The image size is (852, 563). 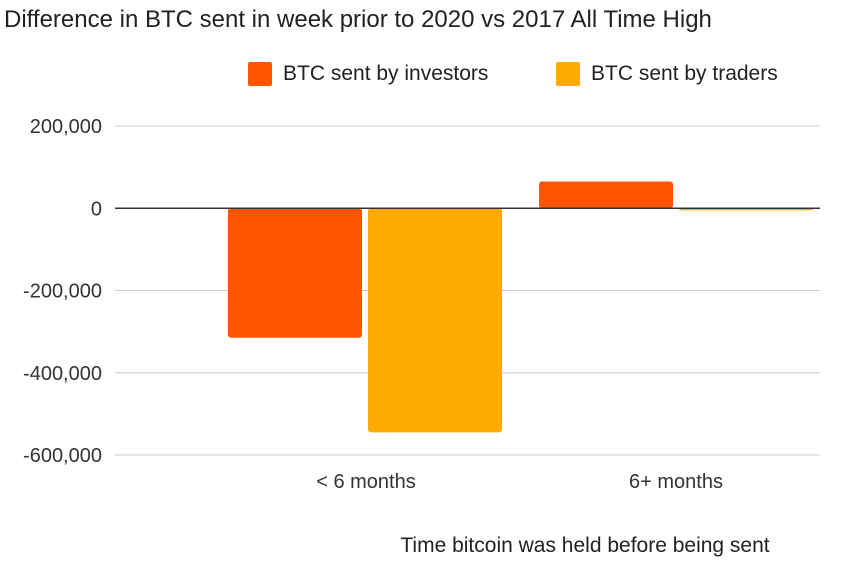 I want to click on x-axis-ticks: < 6 months 6+ months, so click(x=519, y=482).